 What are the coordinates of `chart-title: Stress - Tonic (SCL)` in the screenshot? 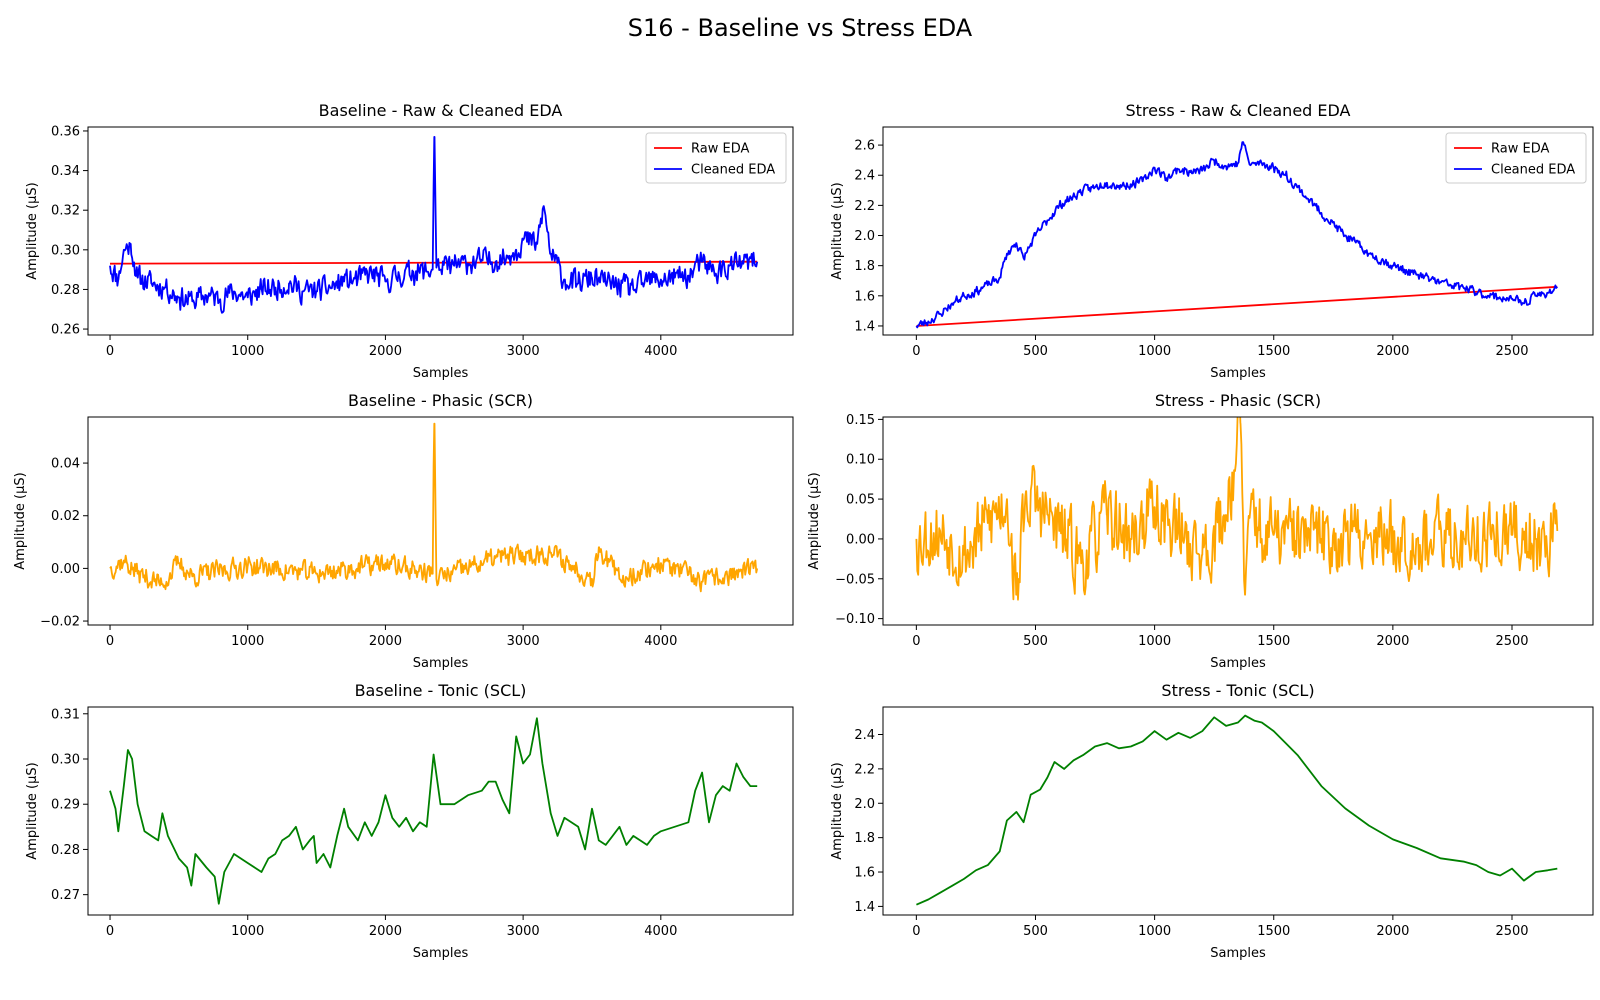 It's located at (1237, 690).